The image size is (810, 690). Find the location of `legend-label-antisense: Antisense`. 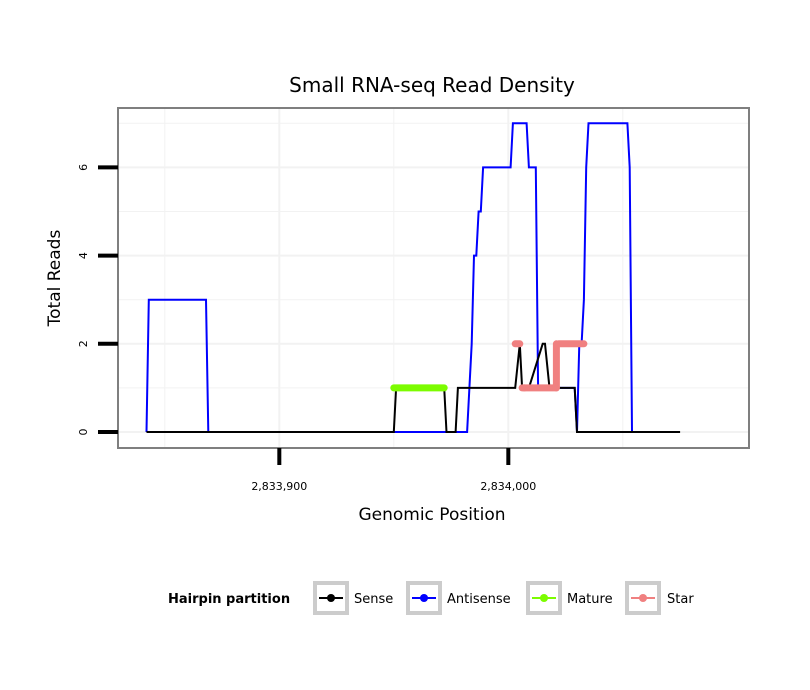

legend-label-antisense: Antisense is located at coordinates (479, 599).